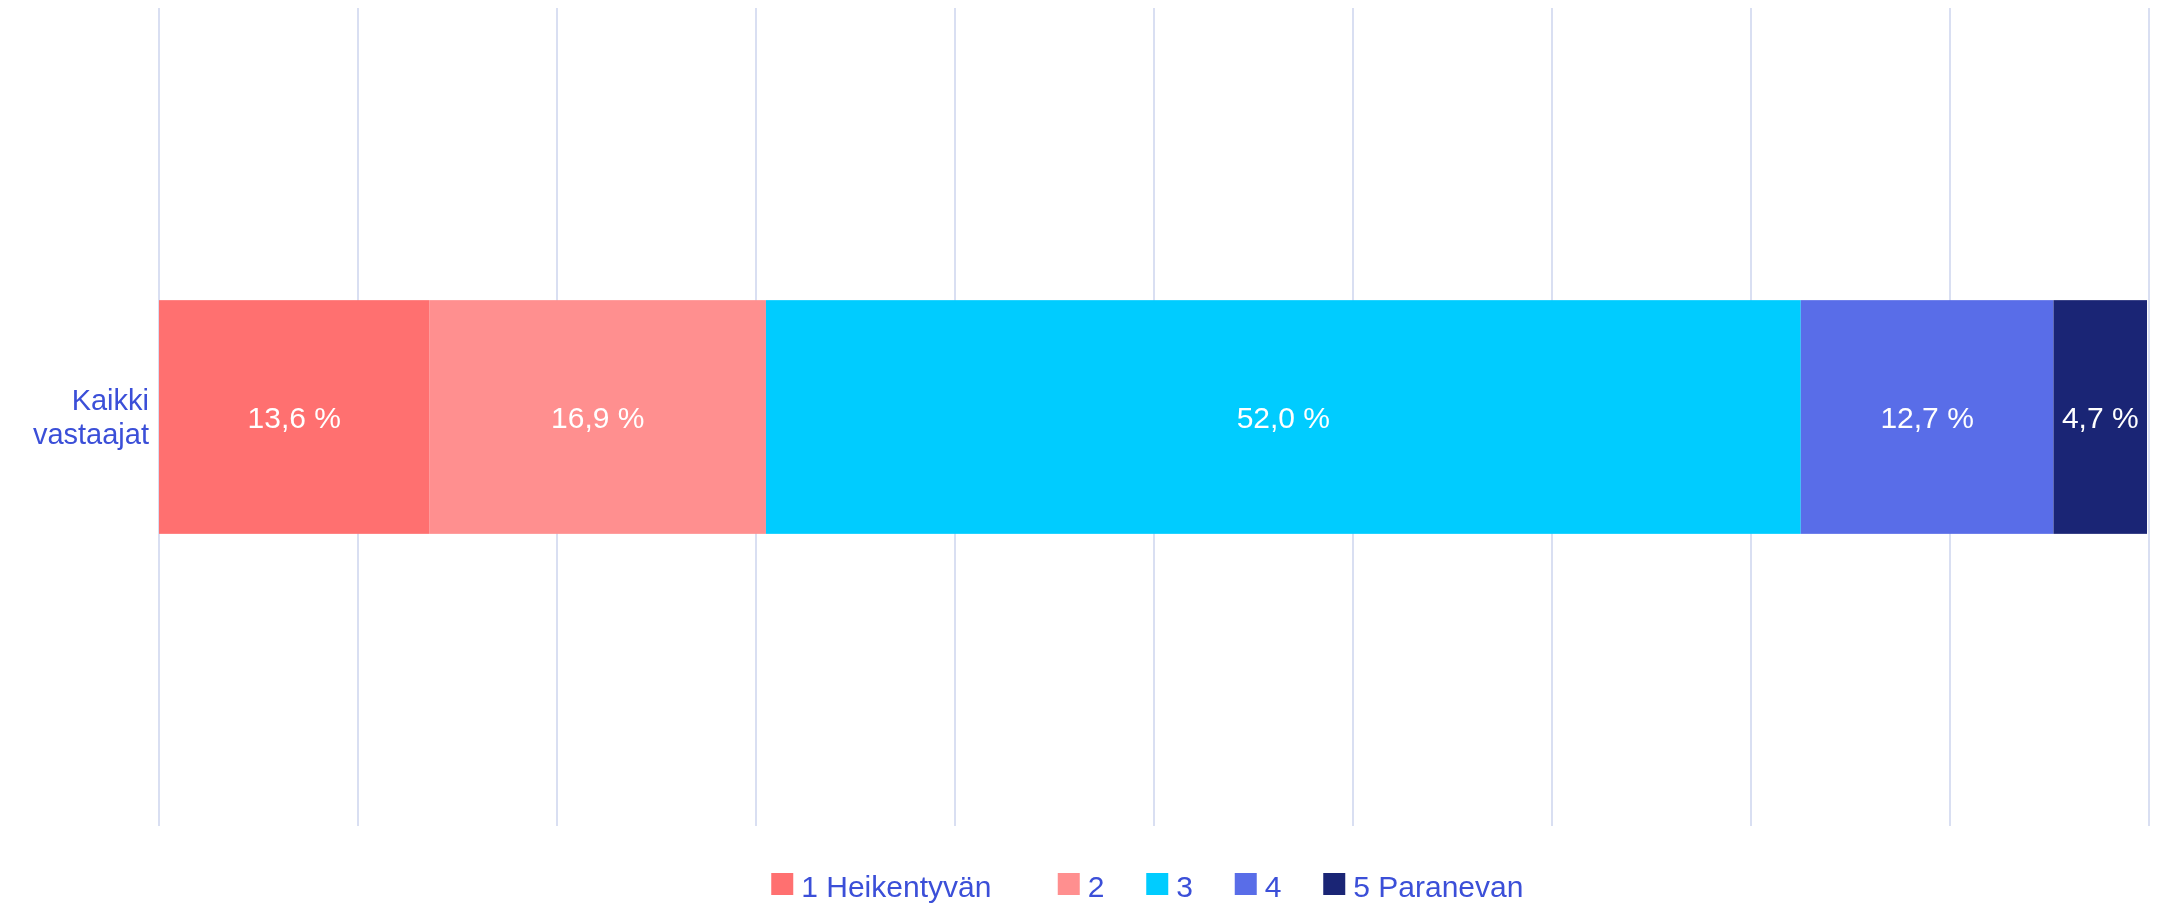 The image size is (2167, 910). I want to click on legend-label: 4, so click(1273, 886).